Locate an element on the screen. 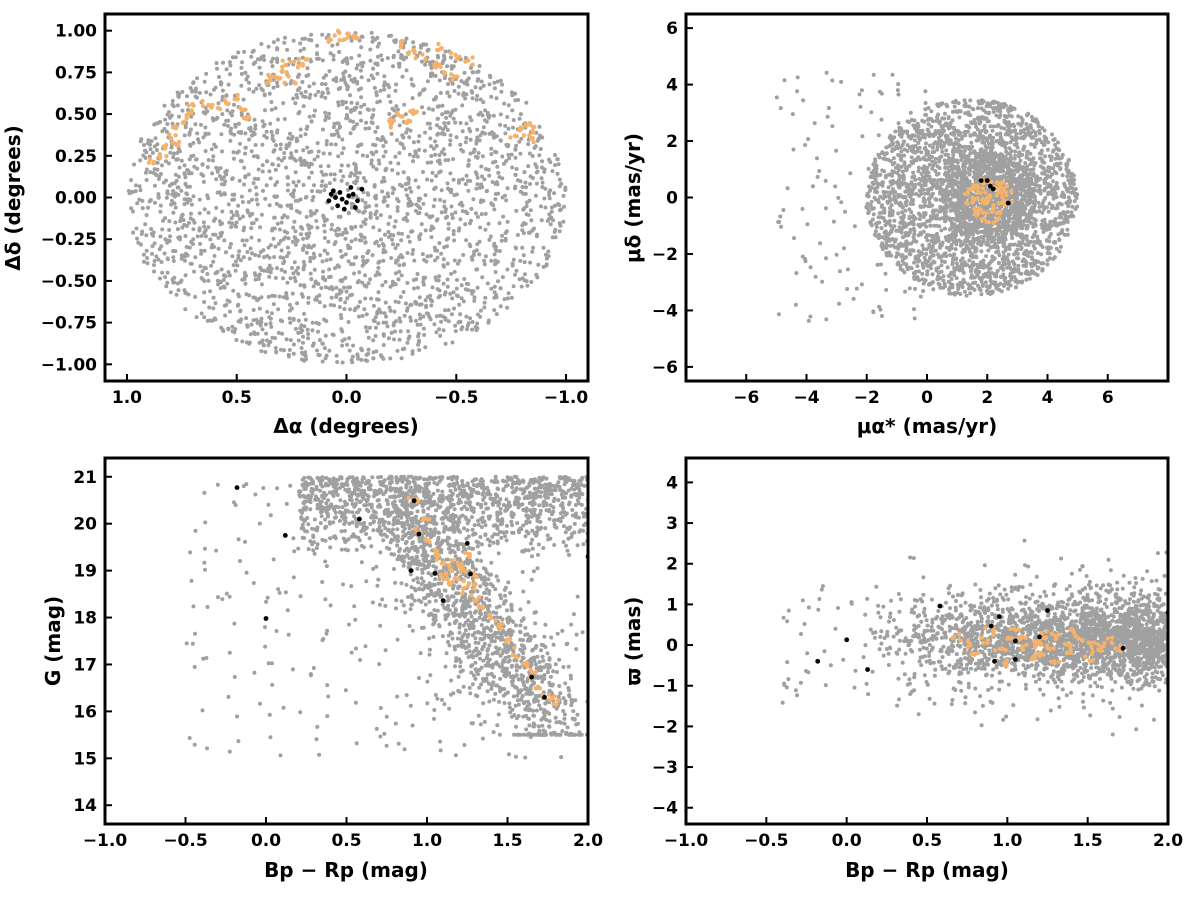  y-tick-label: 1.00 is located at coordinates (76, 32).